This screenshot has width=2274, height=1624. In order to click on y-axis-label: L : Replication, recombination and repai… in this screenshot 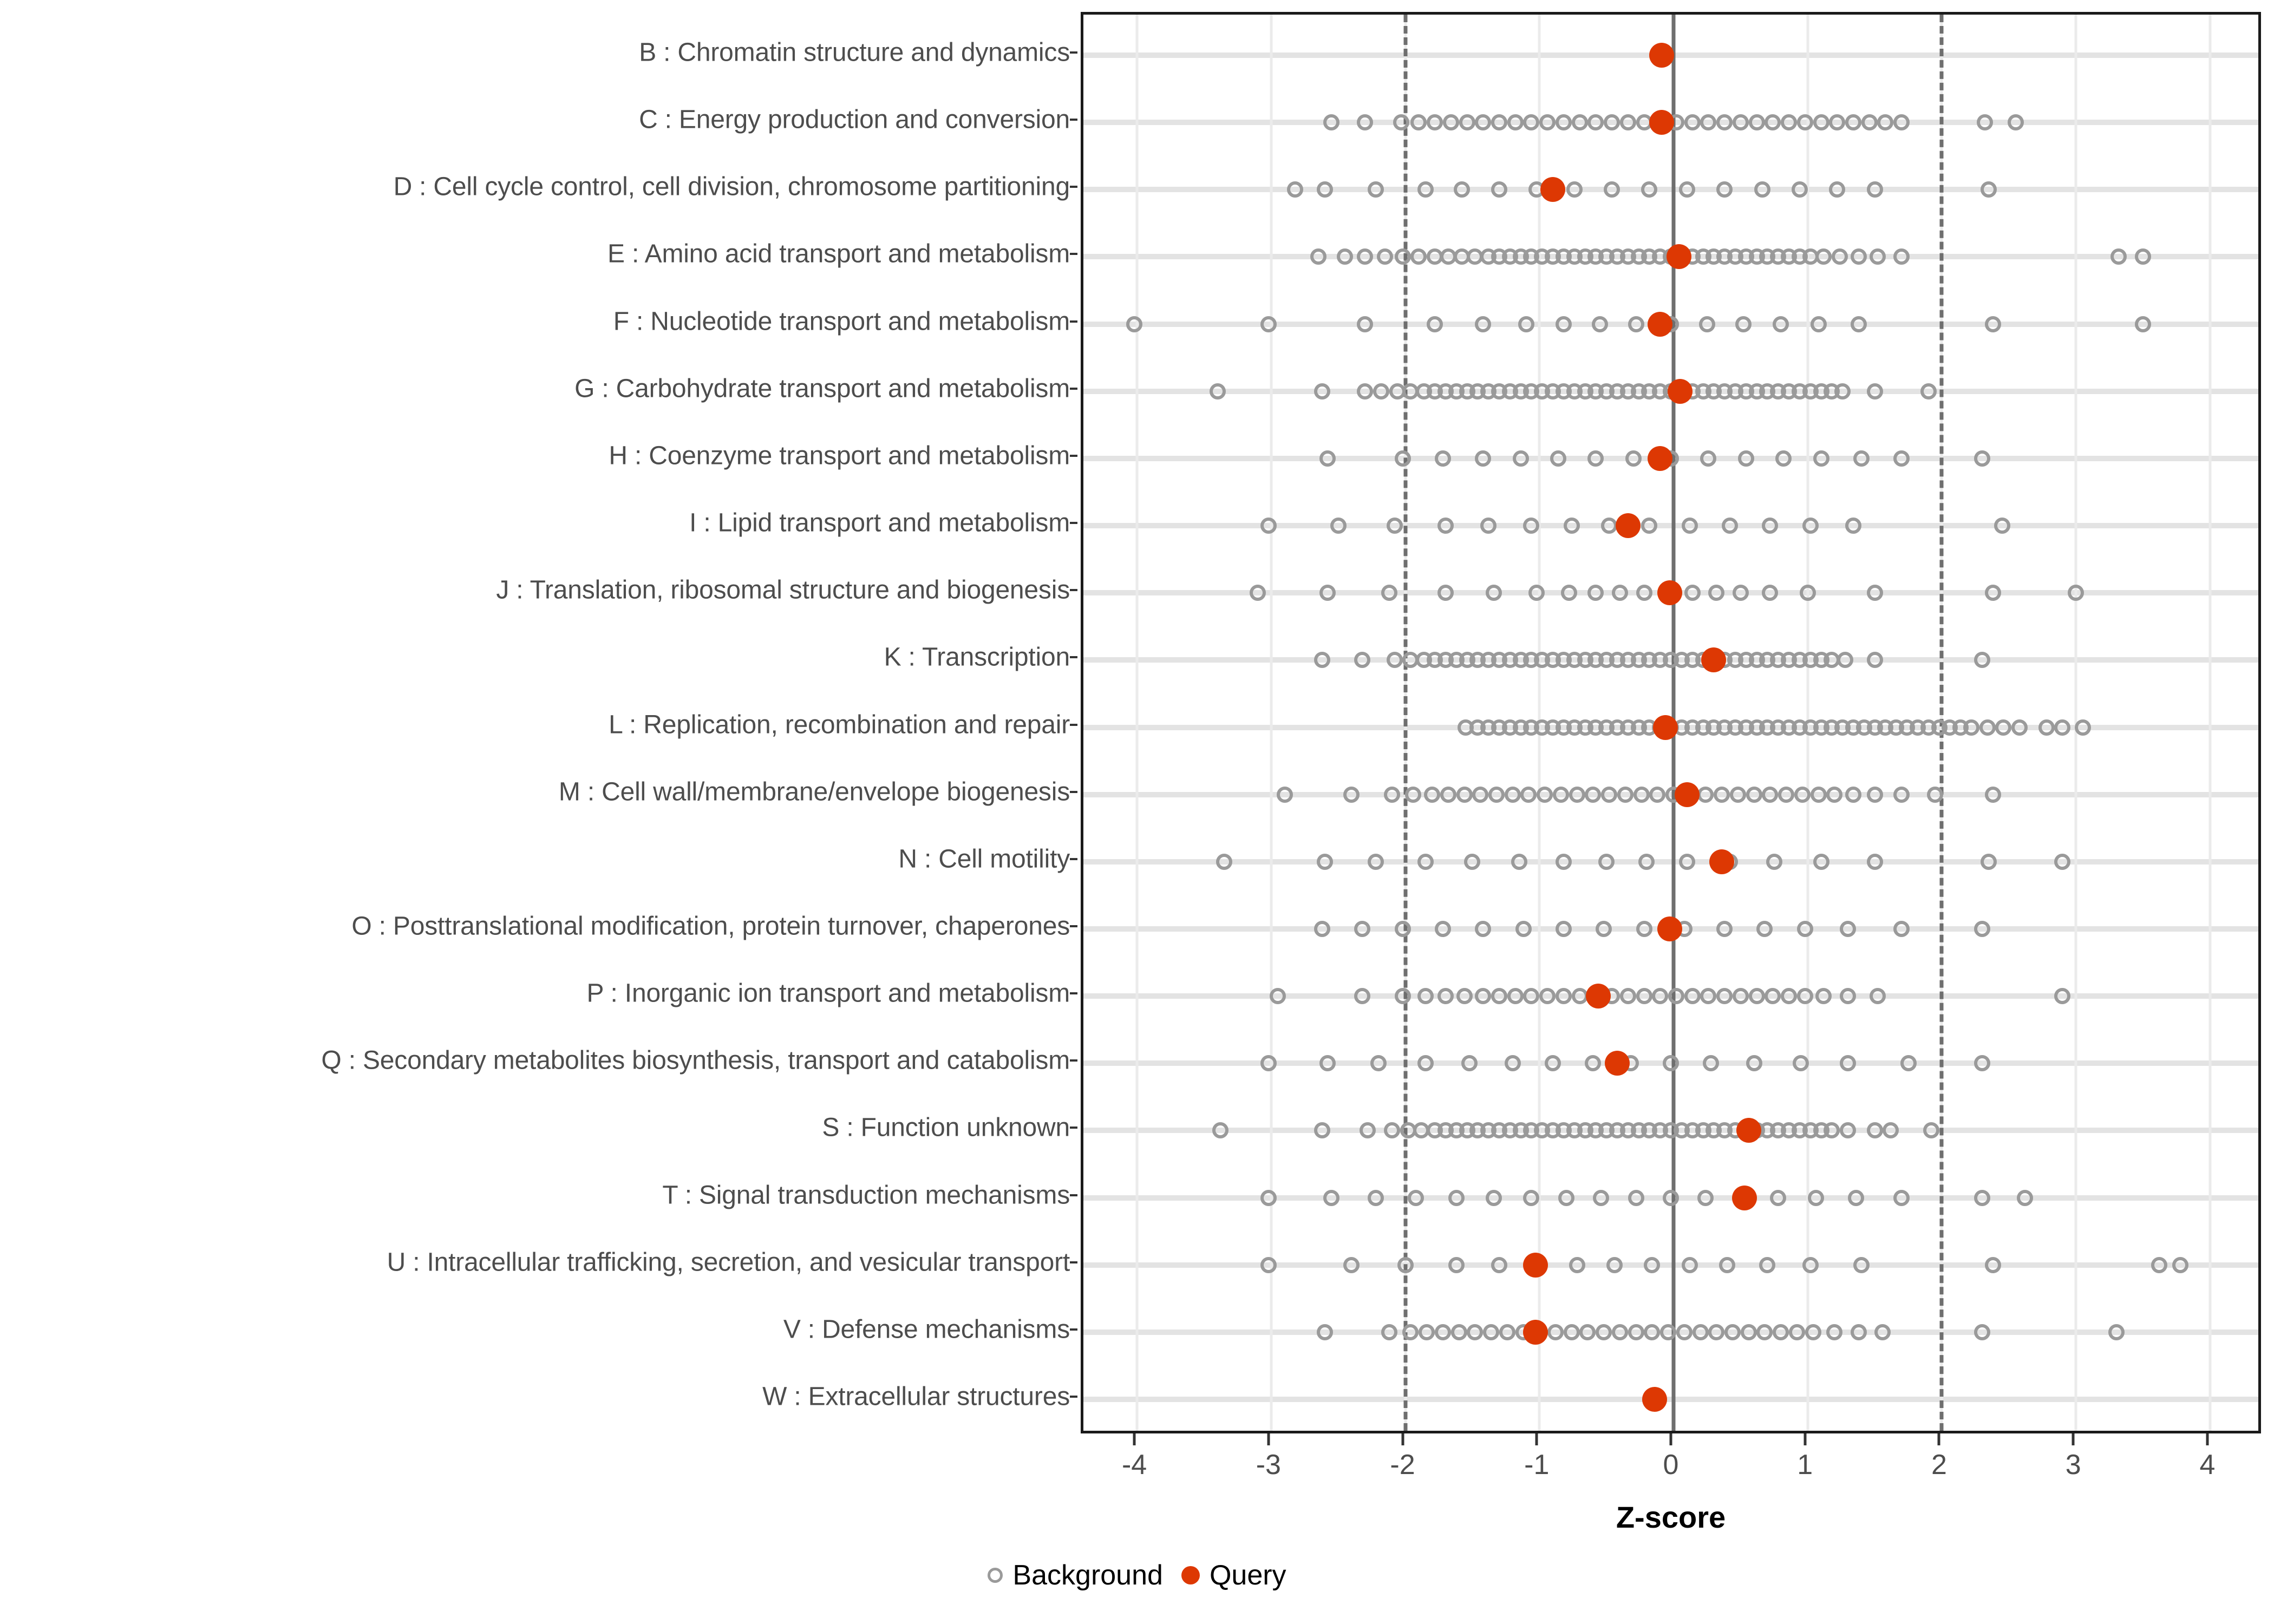, I will do `click(840, 724)`.